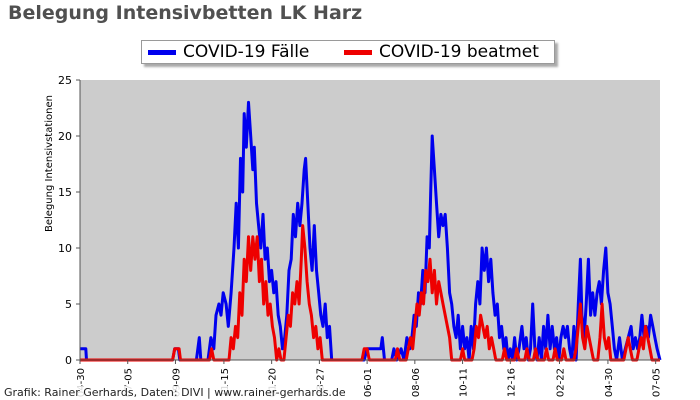 The image size is (700, 400). I want to click on legend: COVID-19 Fälle COVID-19 beatmet, so click(348, 52).